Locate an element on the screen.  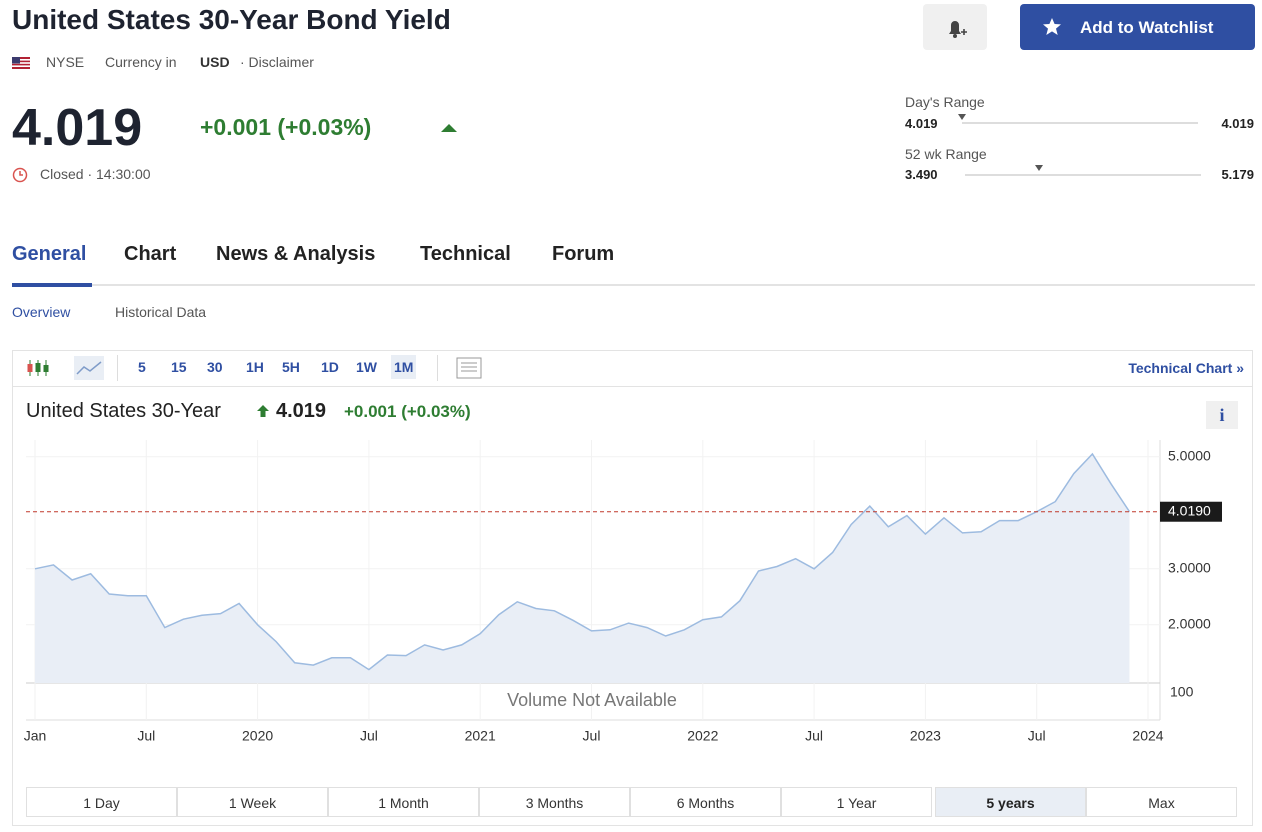
current-price-label: 4.0190 is located at coordinates (1189, 510).